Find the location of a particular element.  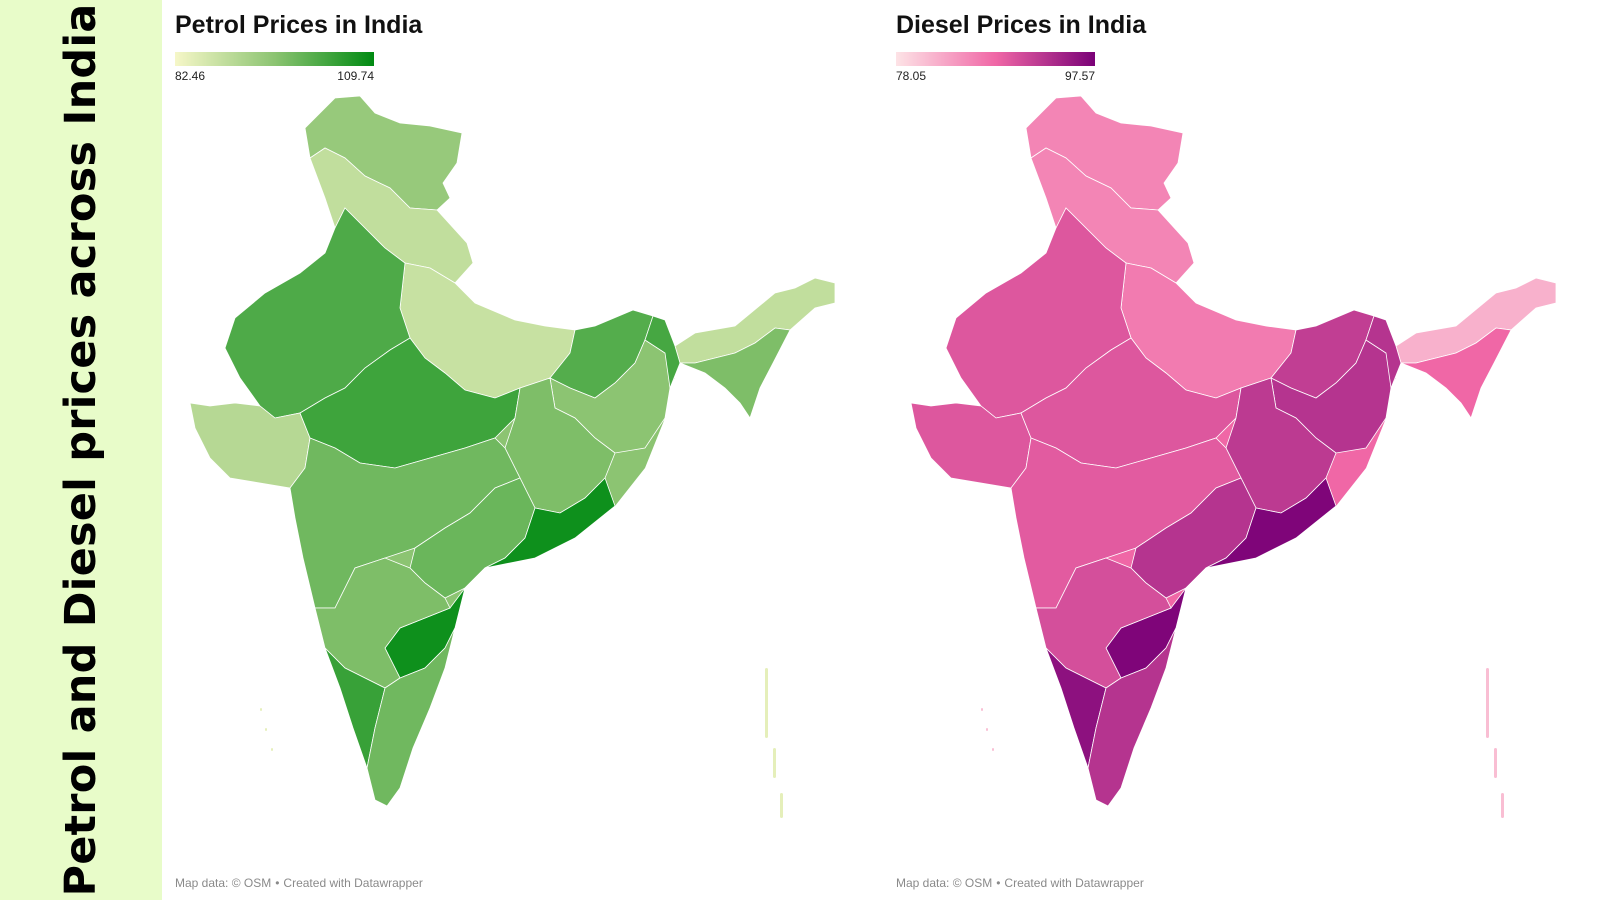

petrol-legend-gradient is located at coordinates (274, 59).